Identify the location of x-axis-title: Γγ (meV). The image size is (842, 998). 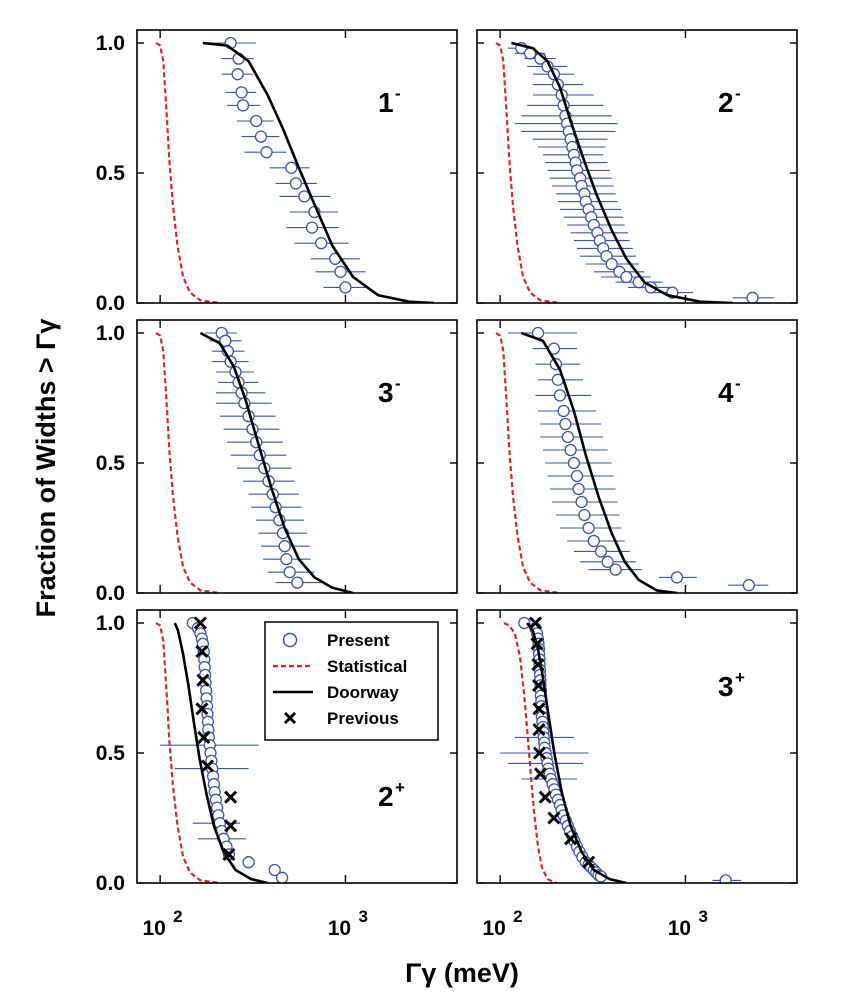
(462, 973).